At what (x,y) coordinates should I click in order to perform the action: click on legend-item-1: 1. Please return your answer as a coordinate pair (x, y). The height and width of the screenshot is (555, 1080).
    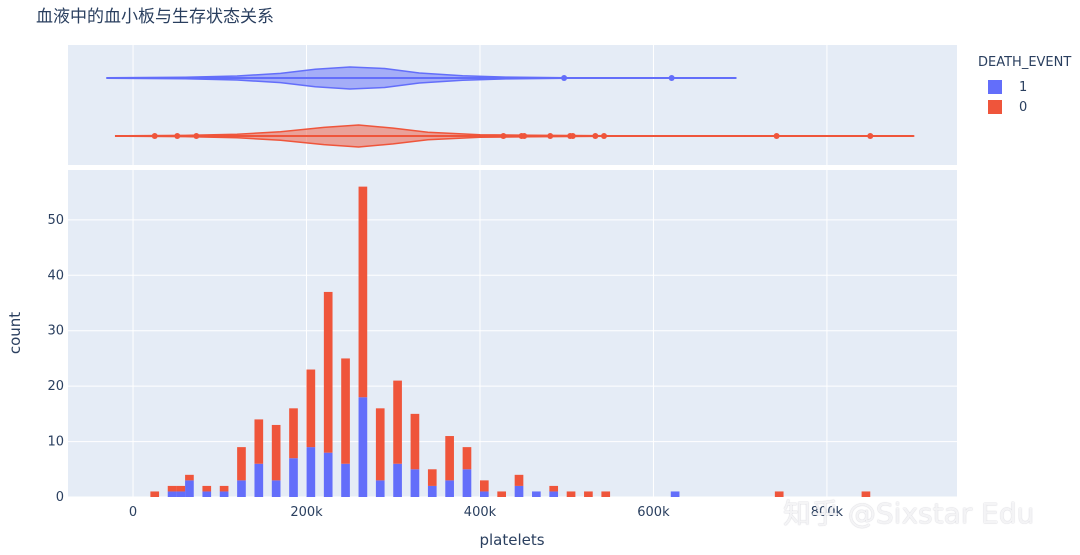
    Looking at the image, I should click on (1029, 87).